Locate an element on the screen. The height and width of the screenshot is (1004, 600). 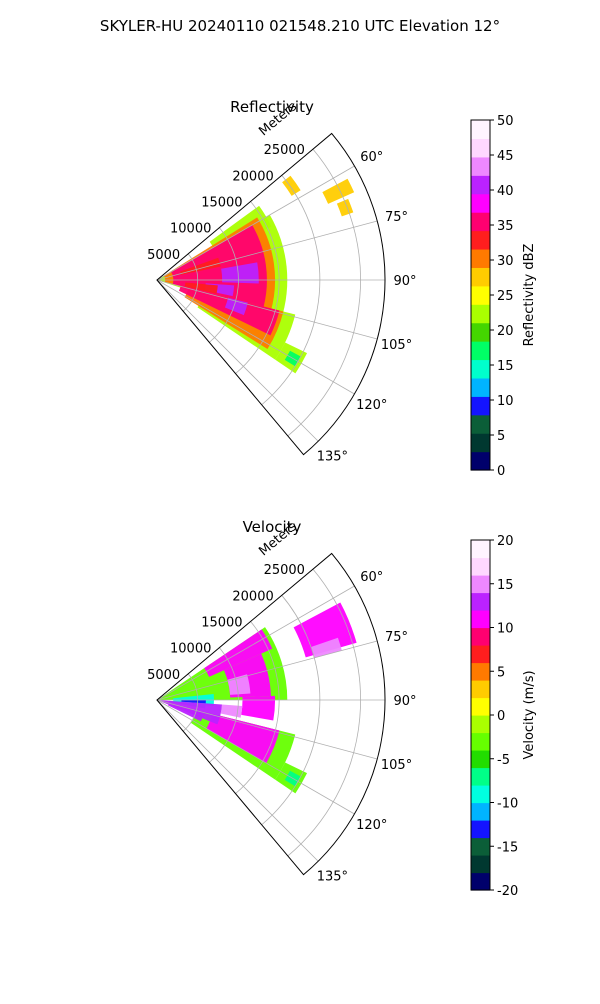
velocity-colorbar-tick-label: -10 is located at coordinates (507, 804).